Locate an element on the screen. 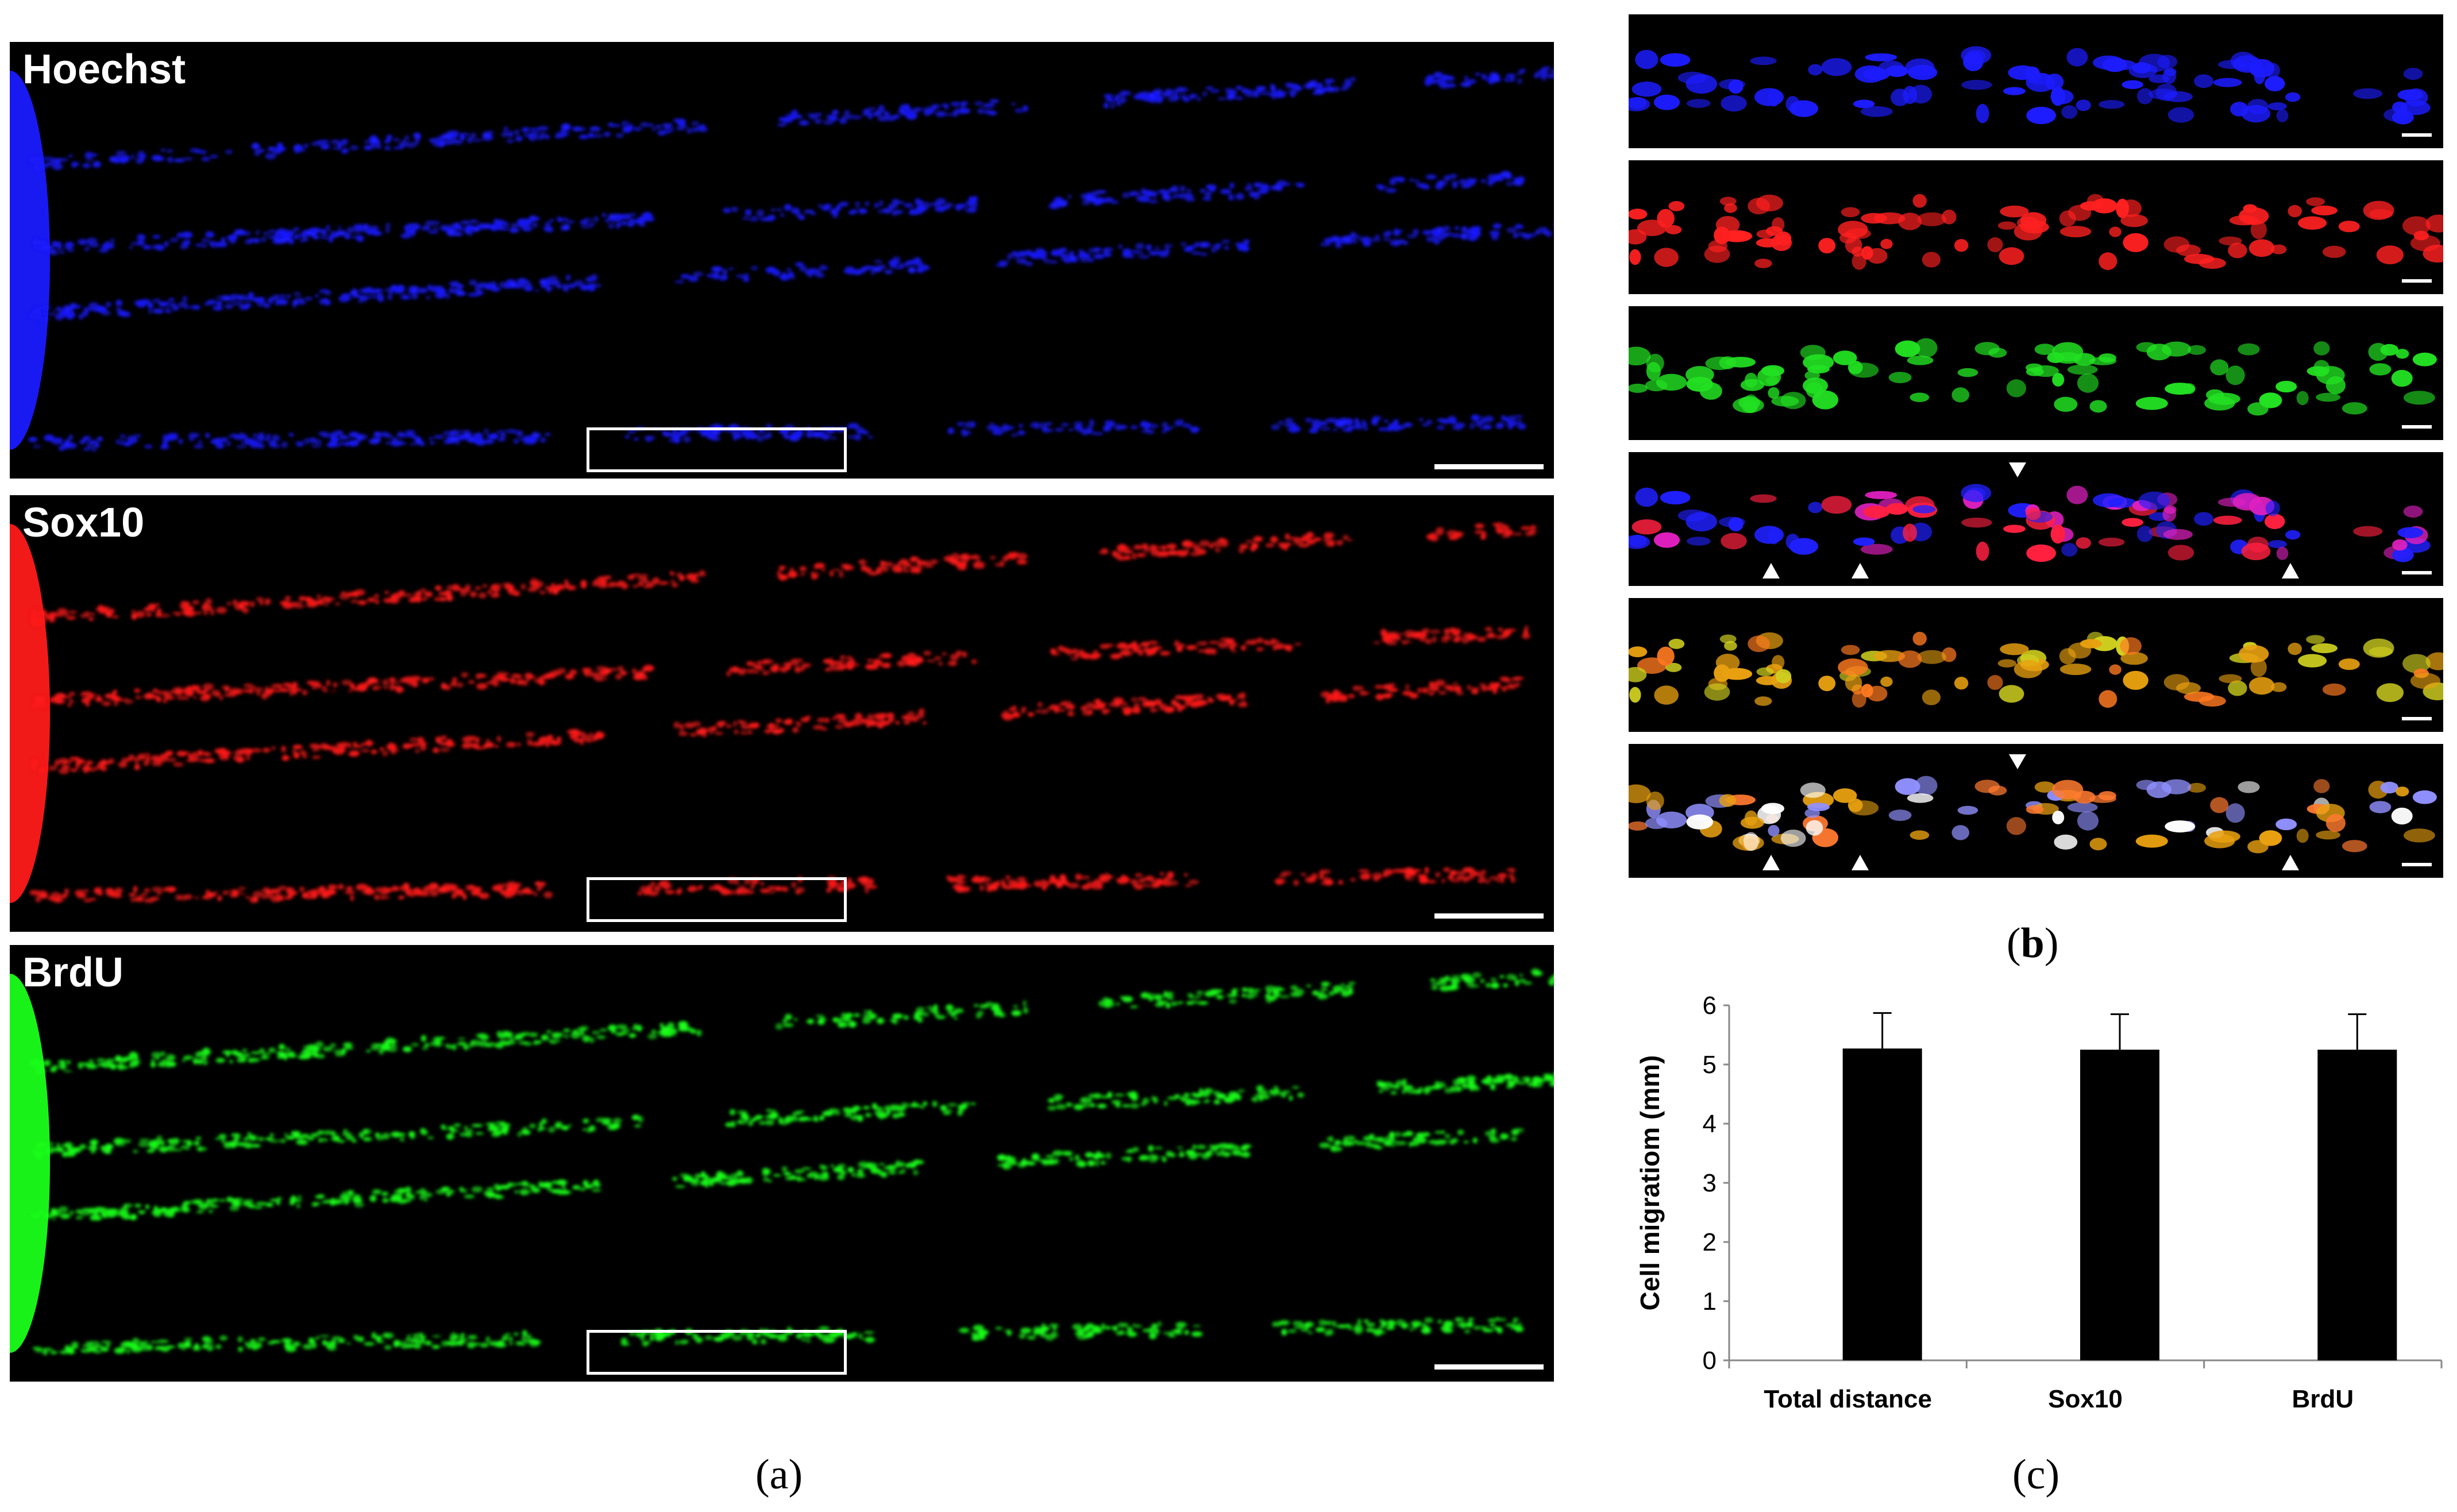  strip-hoechst-signal is located at coordinates (2030, 86).